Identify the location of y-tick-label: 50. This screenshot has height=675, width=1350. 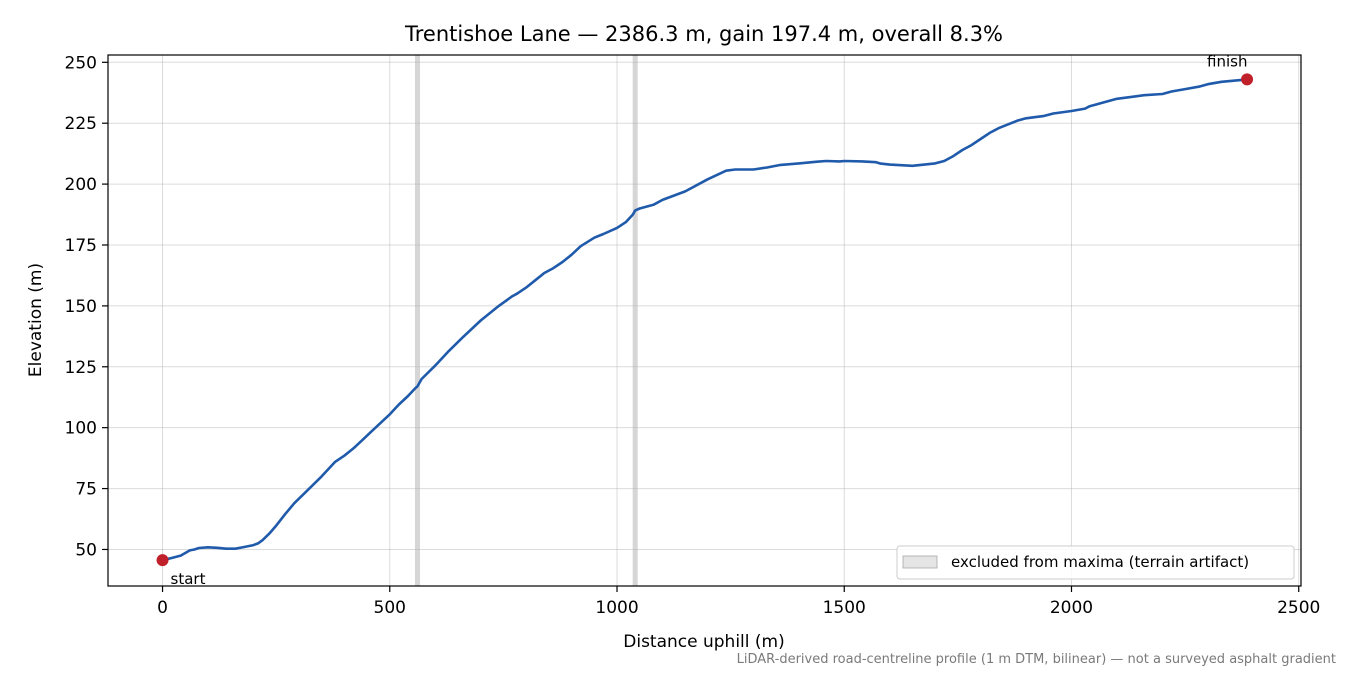
(86, 550).